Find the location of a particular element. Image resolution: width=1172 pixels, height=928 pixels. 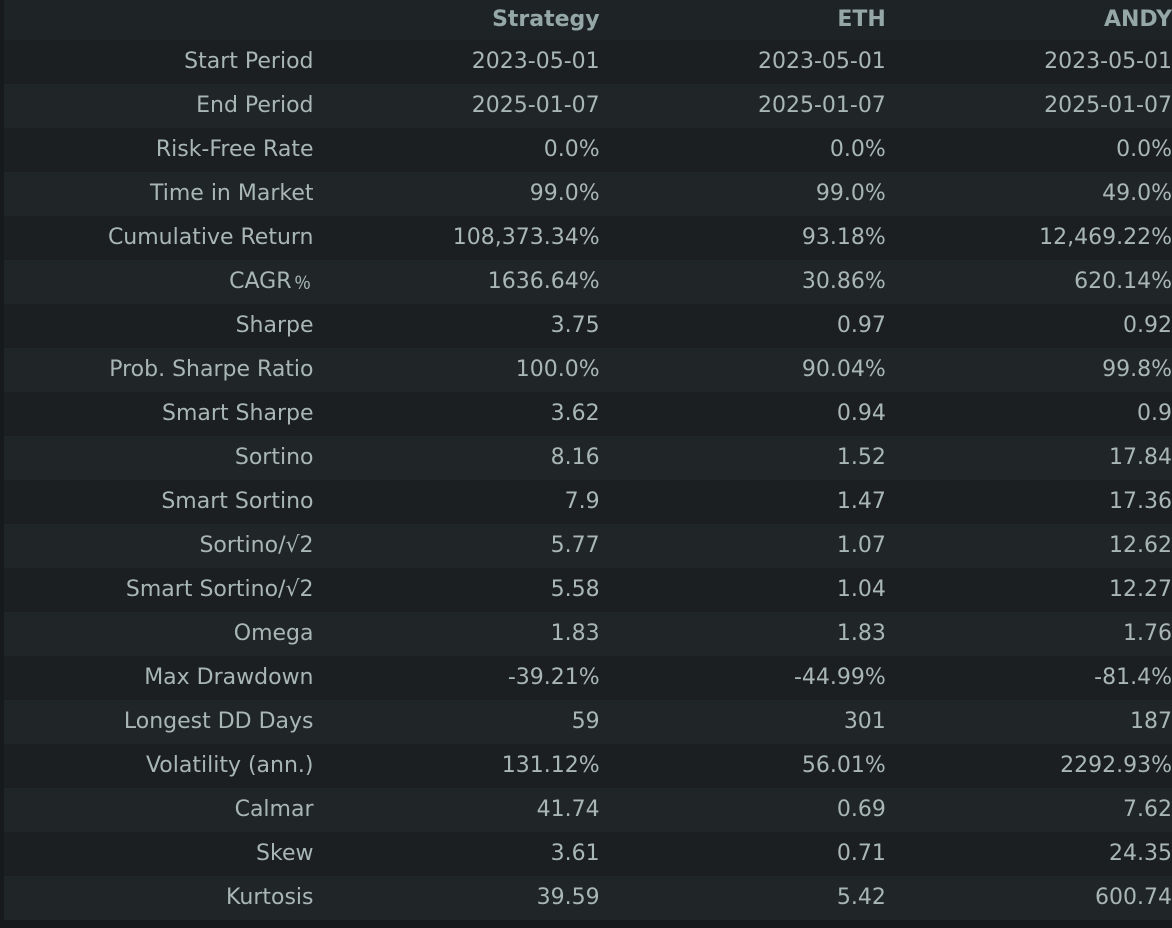

table-row: Skew 3.61 0.71 24.35 is located at coordinates (588, 854).